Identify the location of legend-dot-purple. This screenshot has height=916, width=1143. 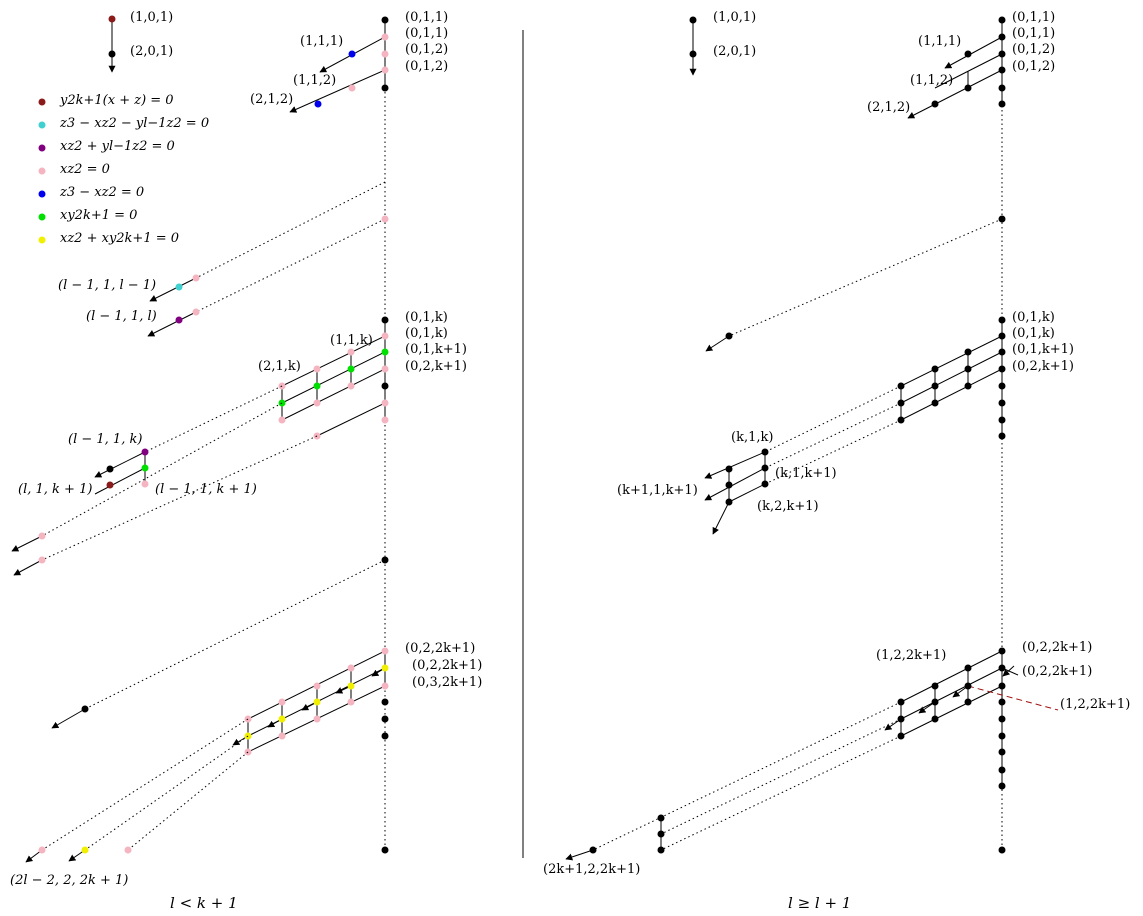
(42, 148).